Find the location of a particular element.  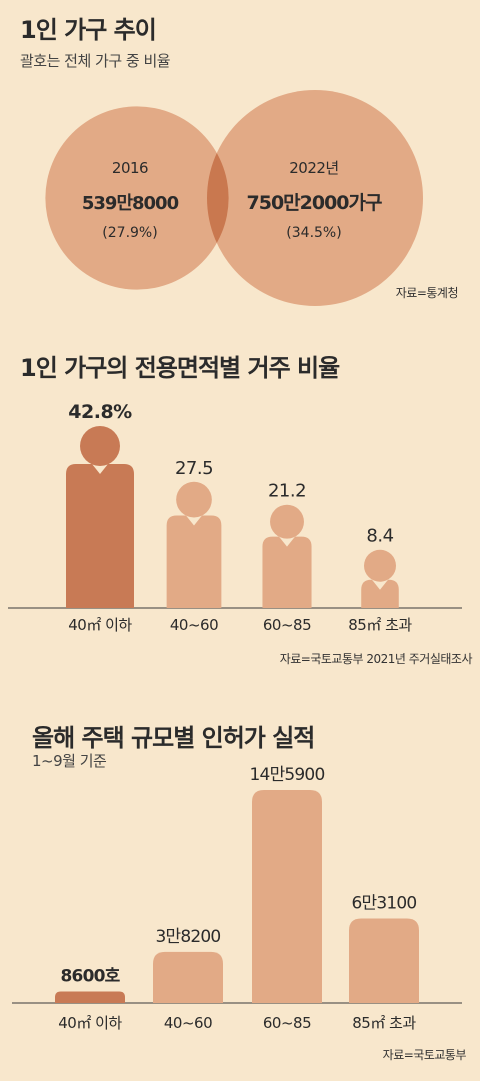

value-label: 14만5900 is located at coordinates (287, 775).